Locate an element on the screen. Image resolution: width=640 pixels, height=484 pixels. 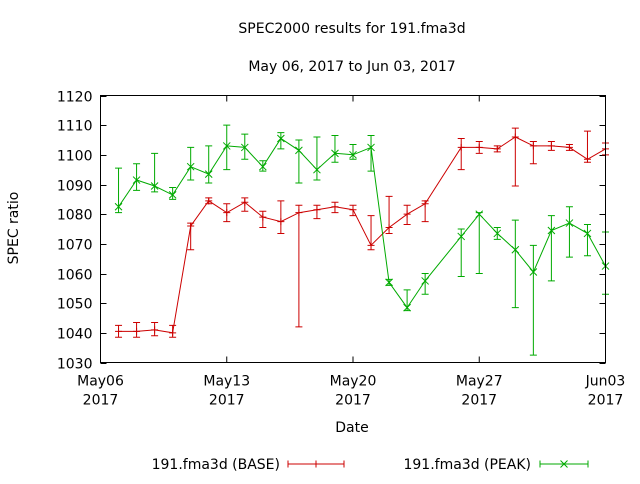
legend-entry: 191.fma3d (BASE) is located at coordinates (248, 465).